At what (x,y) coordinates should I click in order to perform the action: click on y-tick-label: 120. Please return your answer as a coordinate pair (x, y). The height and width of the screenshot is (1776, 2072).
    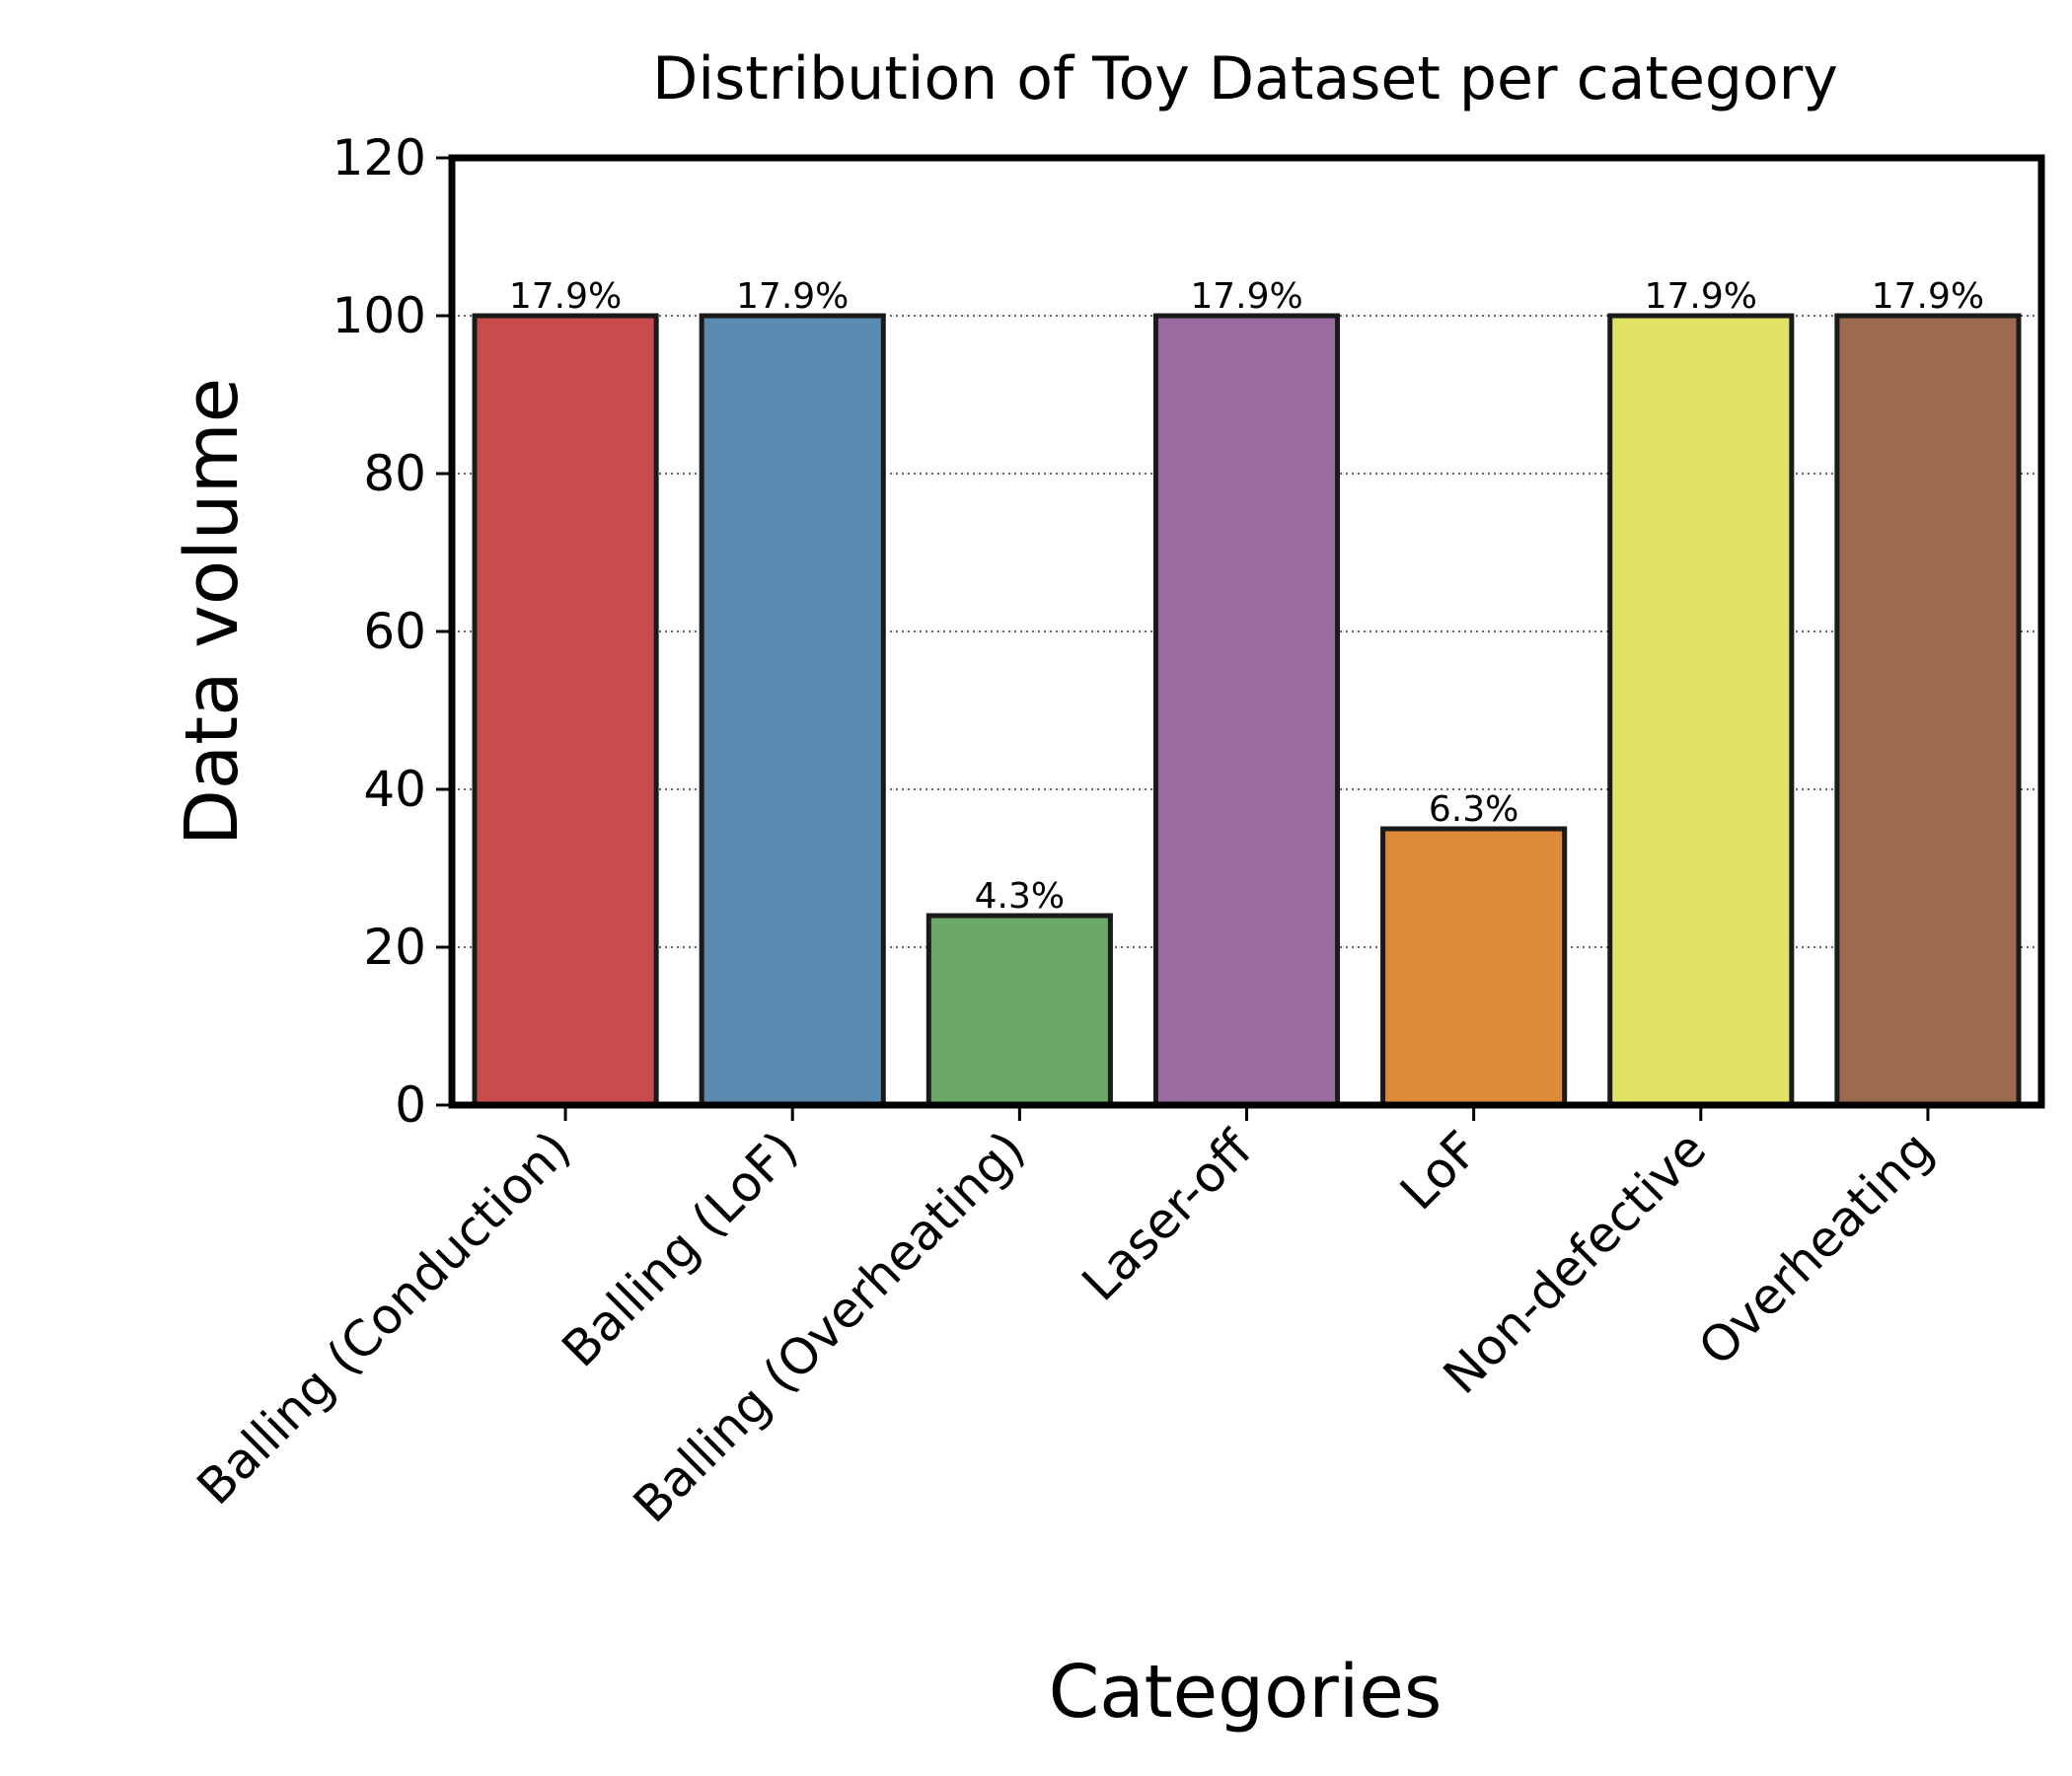
    Looking at the image, I should click on (379, 157).